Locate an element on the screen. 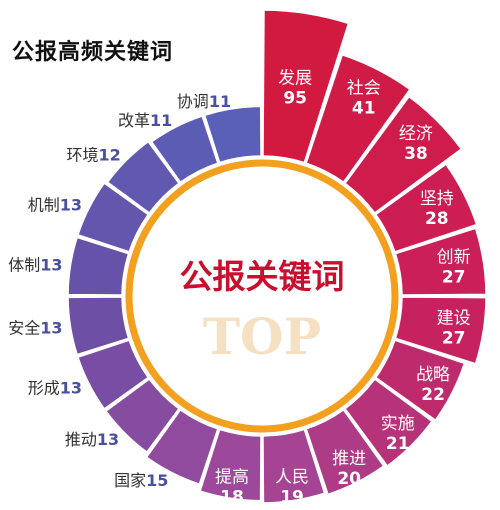 The height and width of the screenshot is (510, 500). label-name: 推动 is located at coordinates (81, 439).